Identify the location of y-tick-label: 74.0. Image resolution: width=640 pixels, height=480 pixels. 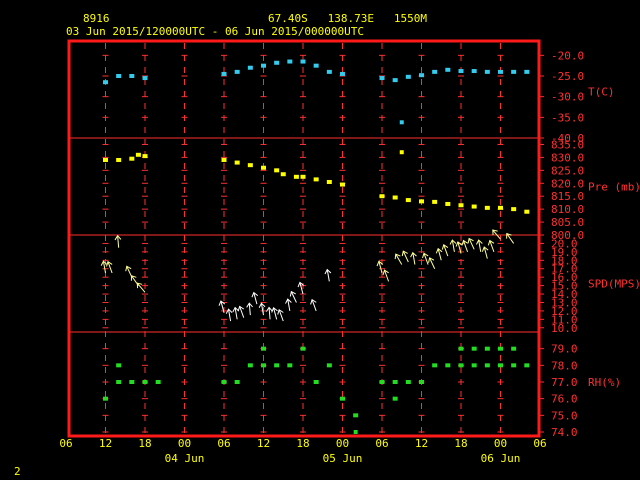
(564, 432).